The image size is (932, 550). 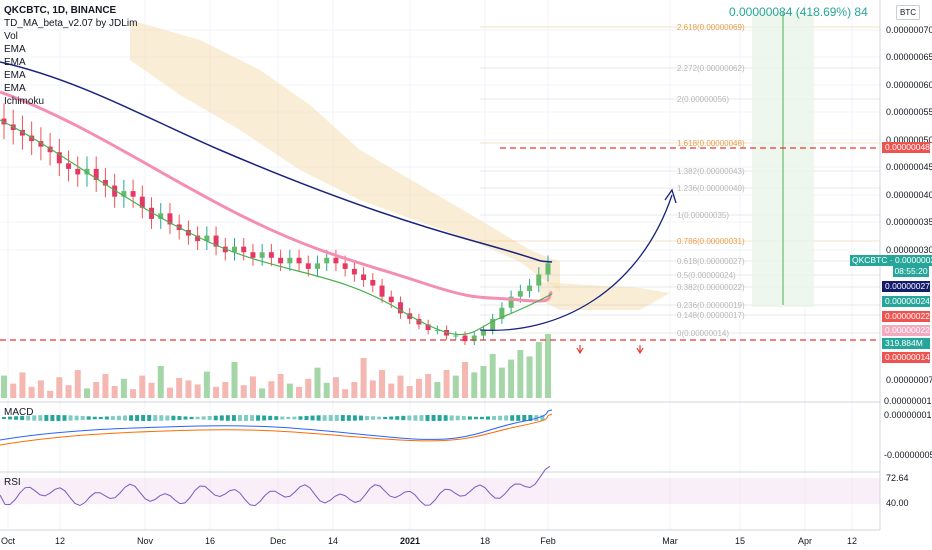 I want to click on indicator-ema-2: EMA, so click(x=15, y=62).